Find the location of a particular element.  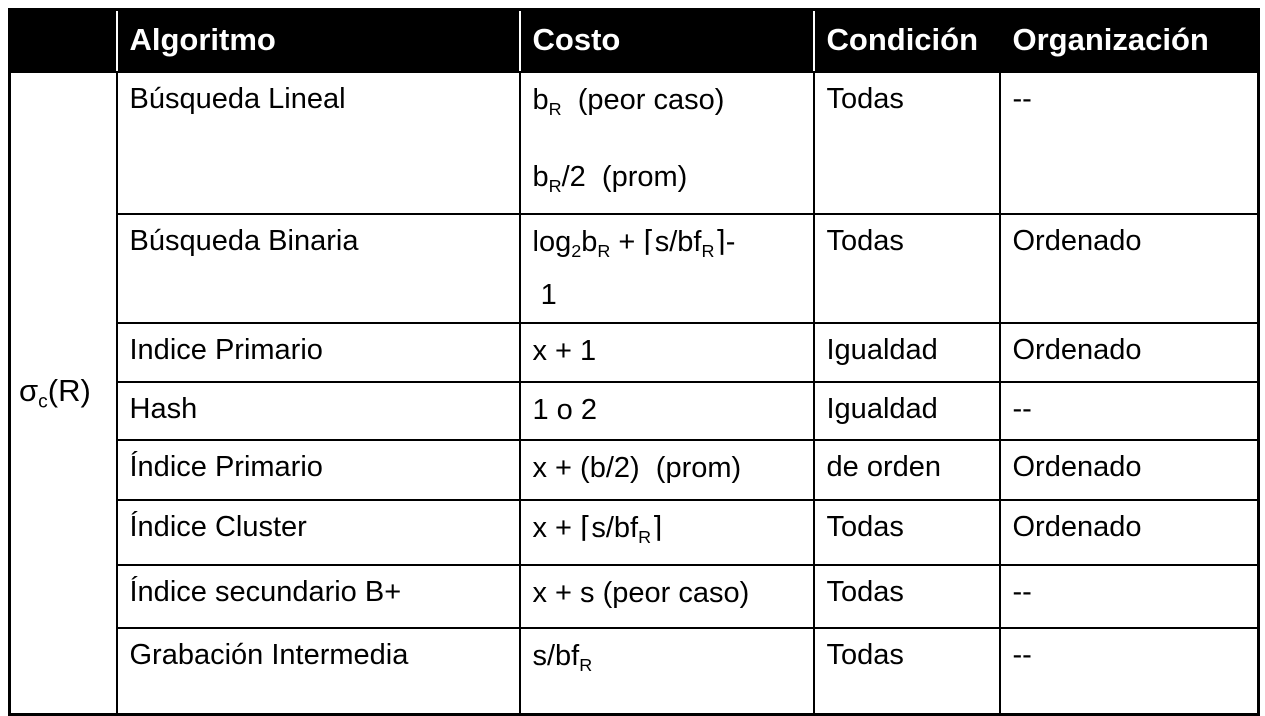

cost-formula: x + (b/2) (prom) is located at coordinates (637, 467).